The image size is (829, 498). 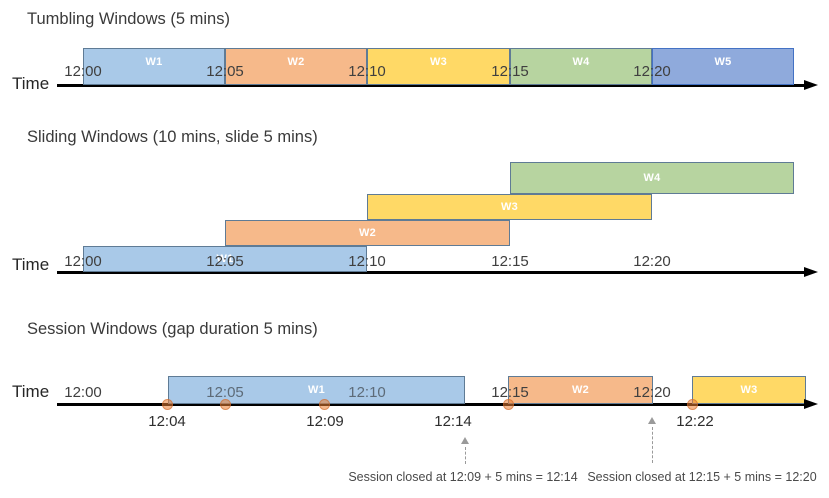 I want to click on tumbling-window-1: W1, so click(x=154, y=66).